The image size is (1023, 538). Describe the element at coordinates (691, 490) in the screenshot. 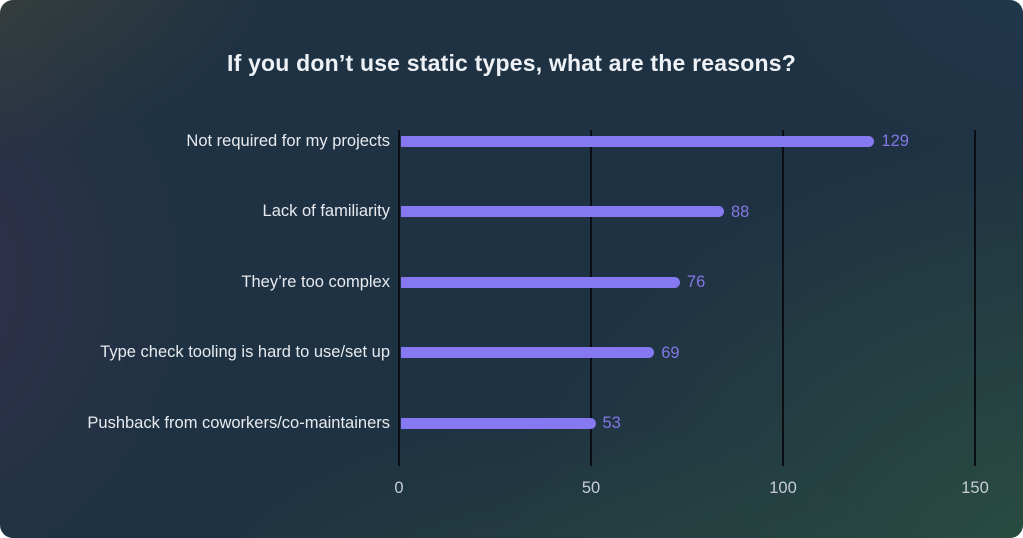

I see `x-axis-ticks-layer: 0 50 100 150` at that location.